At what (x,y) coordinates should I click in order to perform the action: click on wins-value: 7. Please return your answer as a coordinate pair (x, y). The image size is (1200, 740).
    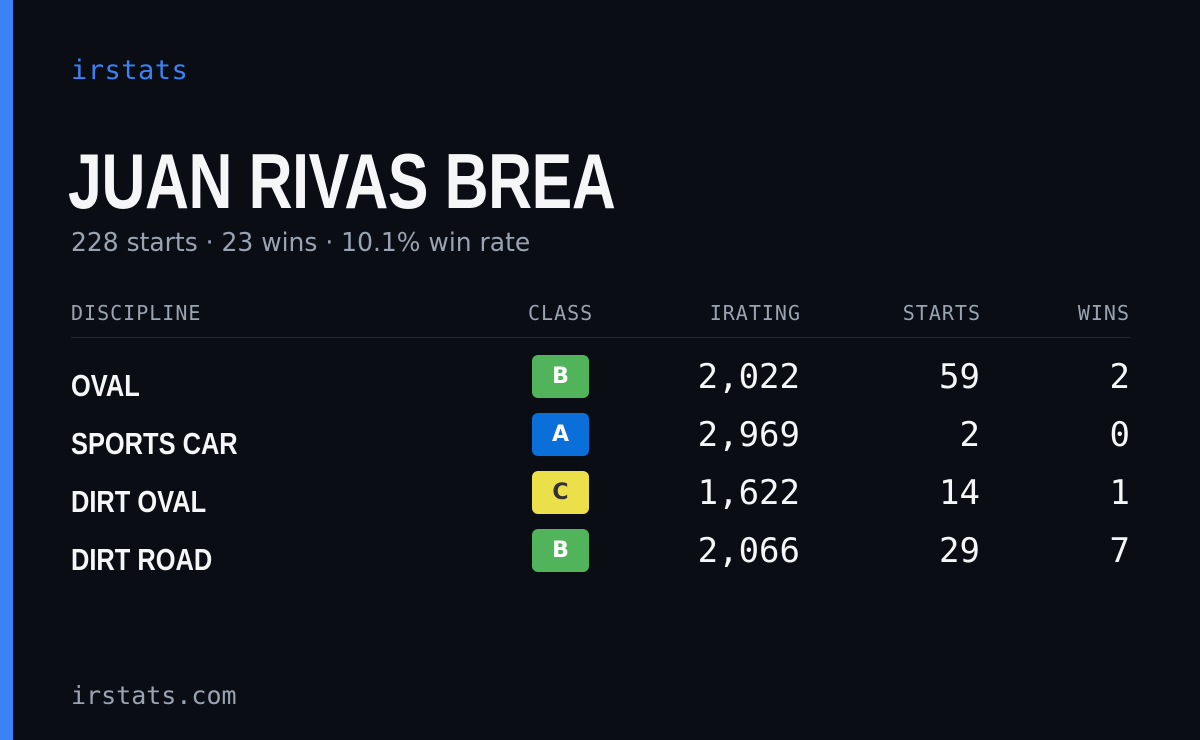
    Looking at the image, I should click on (1119, 551).